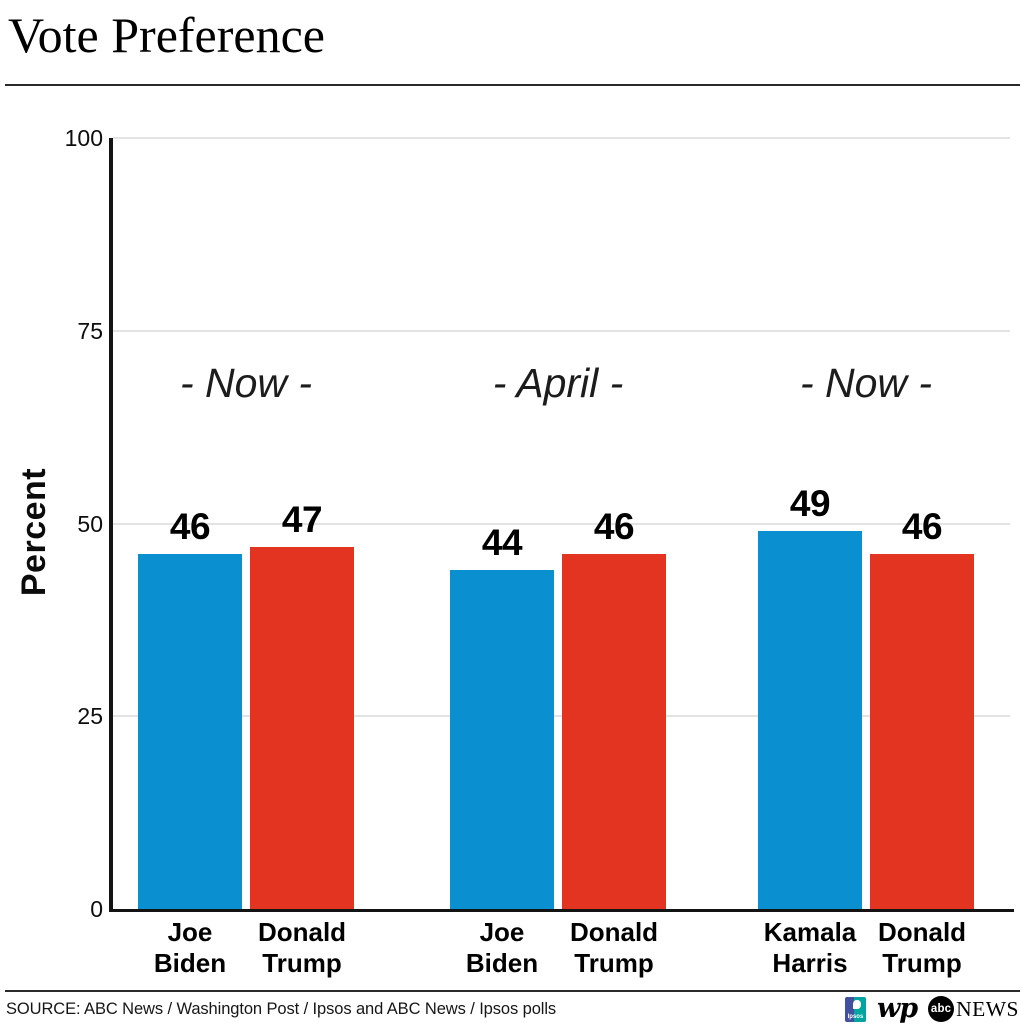 This screenshot has width=1024, height=1024. Describe the element at coordinates (941, 1009) in the screenshot. I see `abc-circle-icon: abc` at that location.